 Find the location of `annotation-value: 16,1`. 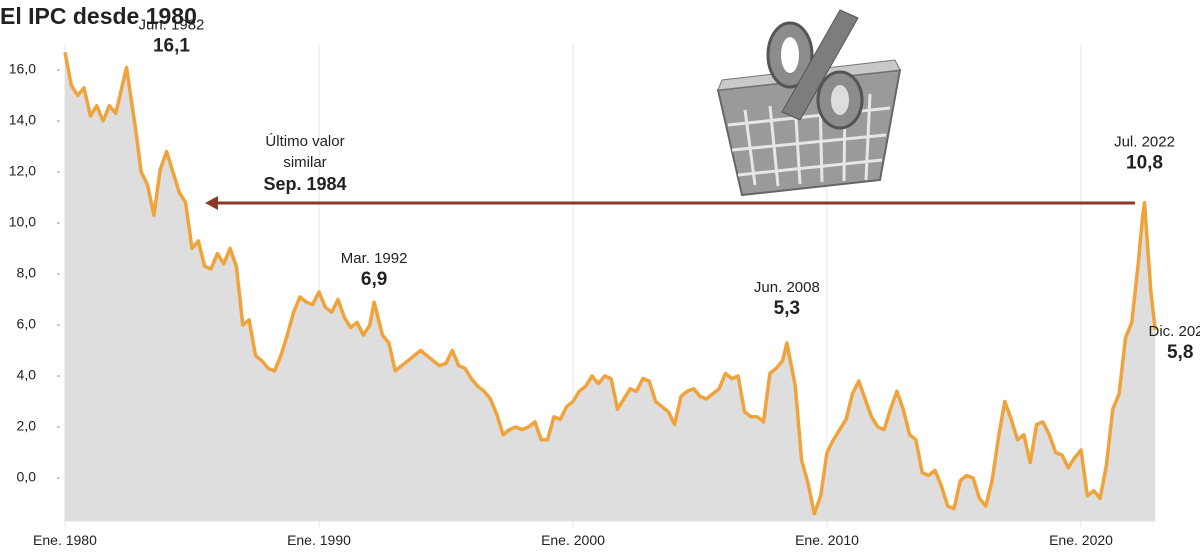

annotation-value: 16,1 is located at coordinates (171, 45).